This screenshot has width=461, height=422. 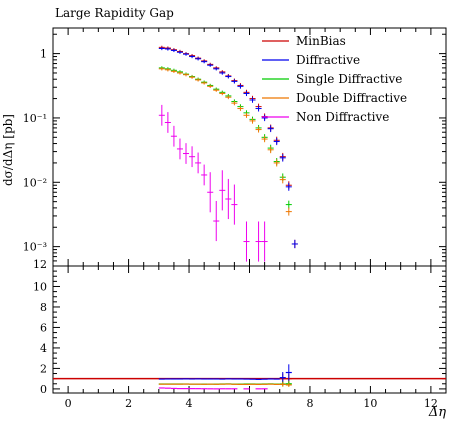 I want to click on y-tick-label: 1, so click(x=43, y=54).